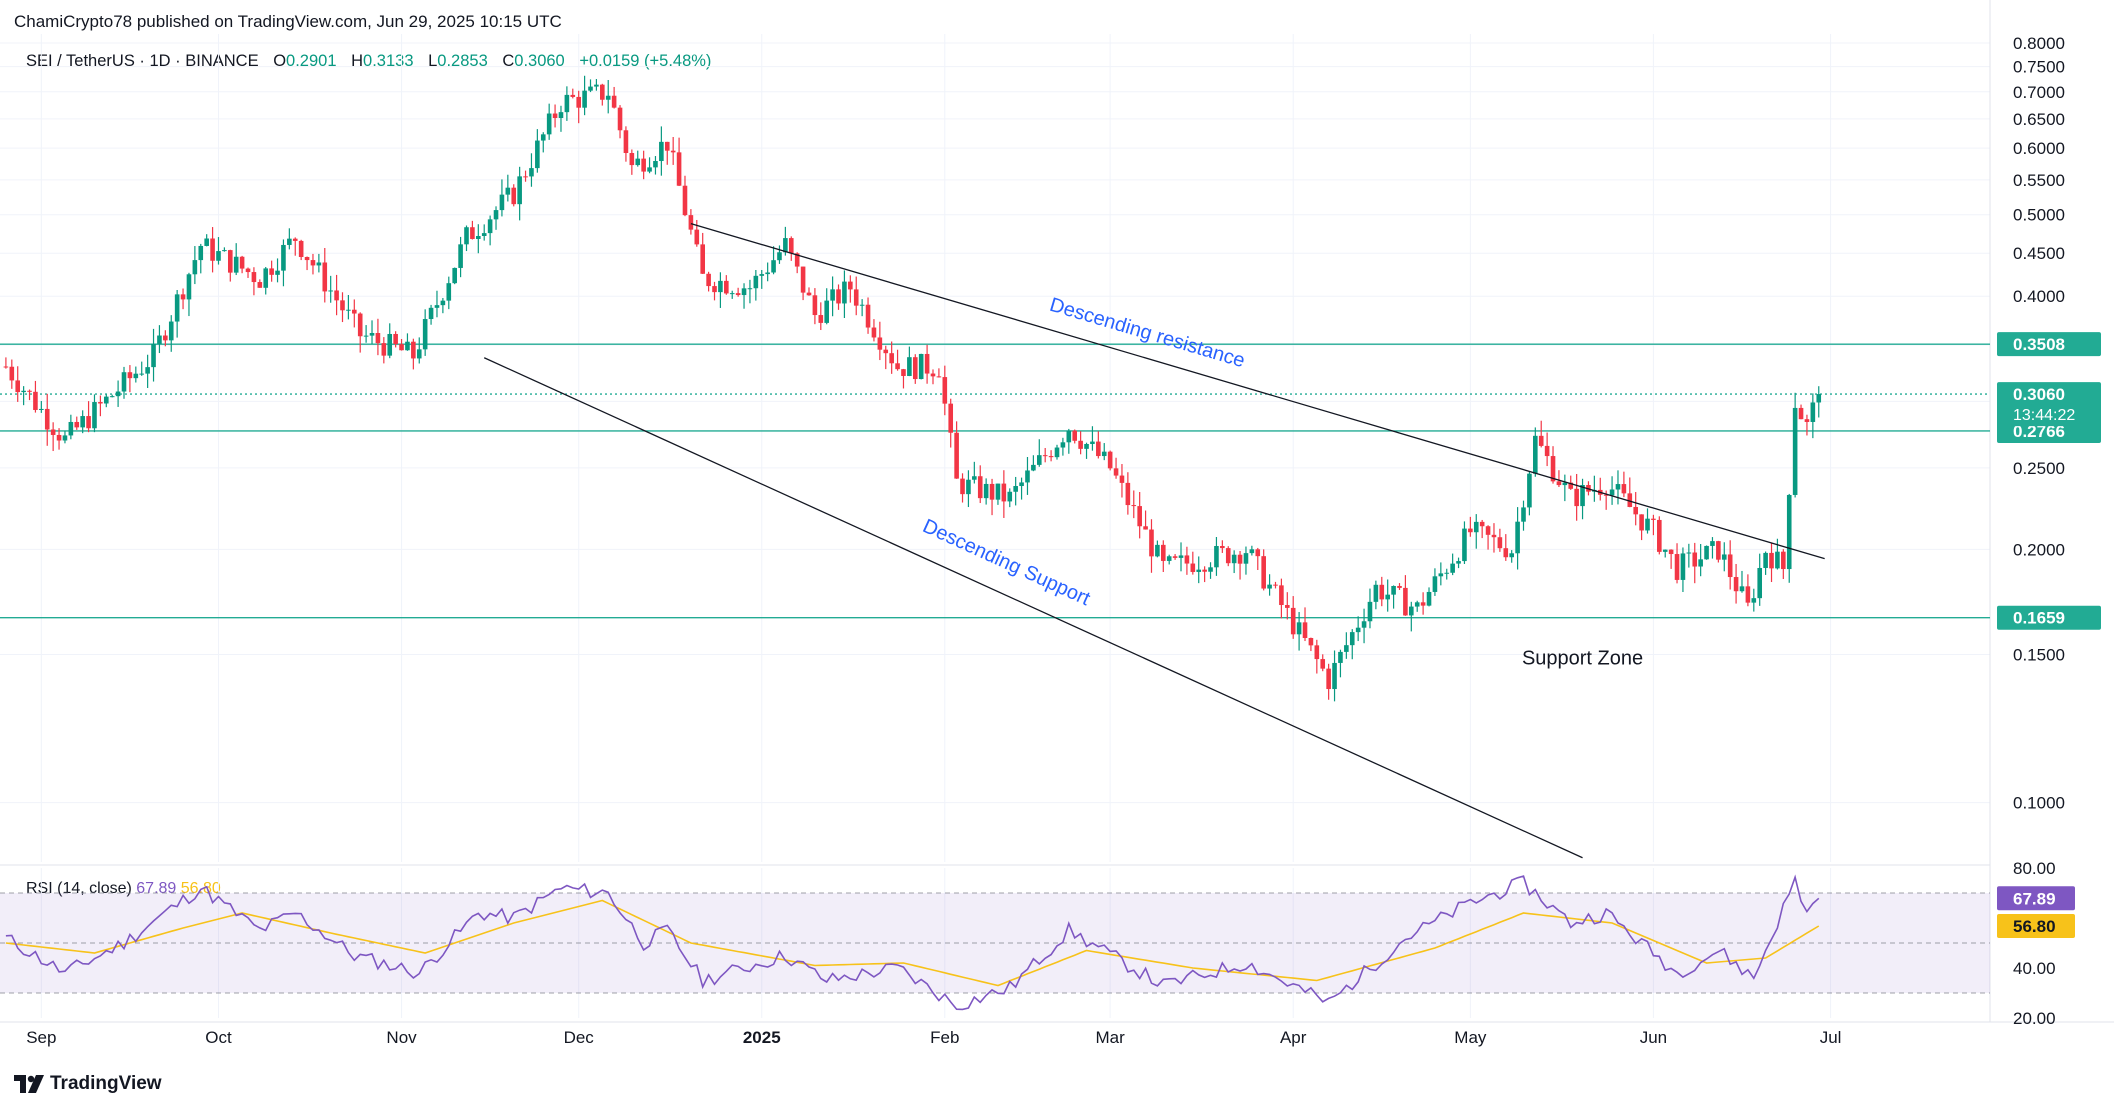 The image size is (2114, 1108). What do you see at coordinates (79, 888) in the screenshot?
I see `rsi-label: RSI (14, close)` at bounding box center [79, 888].